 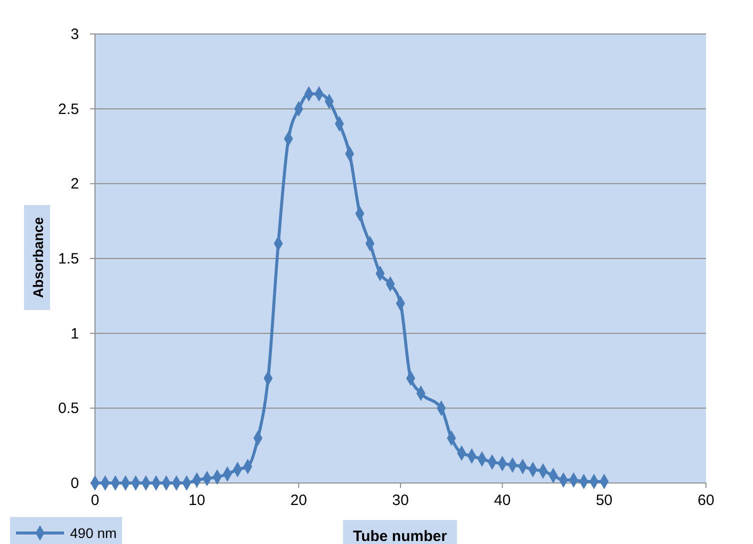 I want to click on y-tick-label: 2, so click(x=74, y=184).